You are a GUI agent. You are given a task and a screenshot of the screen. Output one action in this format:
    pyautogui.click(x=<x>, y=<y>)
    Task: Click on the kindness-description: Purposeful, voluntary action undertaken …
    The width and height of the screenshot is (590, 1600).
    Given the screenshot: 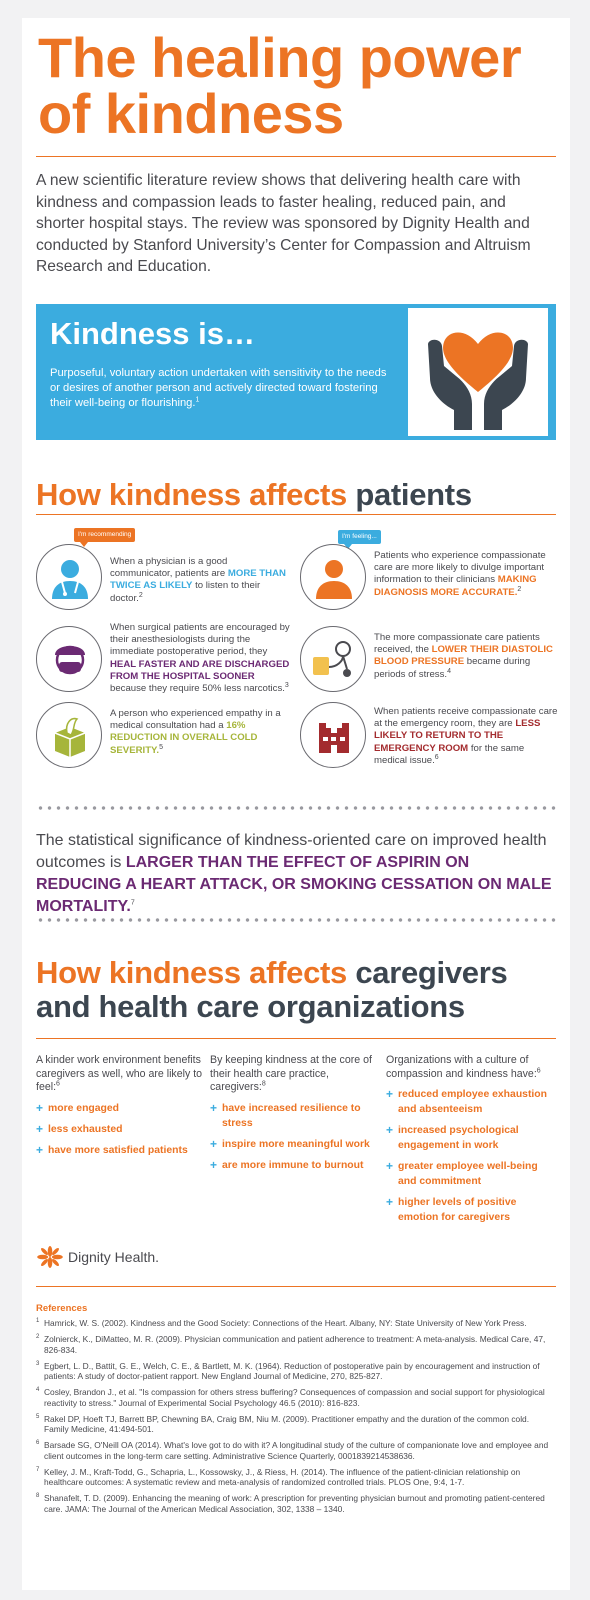 What is the action you would take?
    pyautogui.click(x=218, y=388)
    